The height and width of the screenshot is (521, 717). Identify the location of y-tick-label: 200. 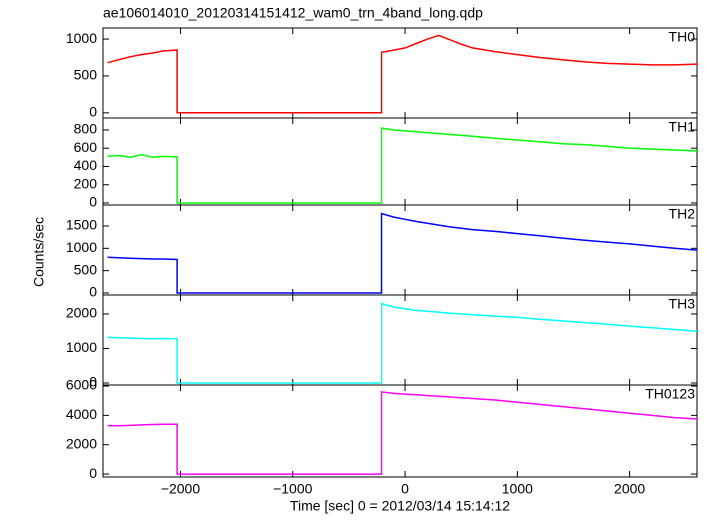
(86, 183).